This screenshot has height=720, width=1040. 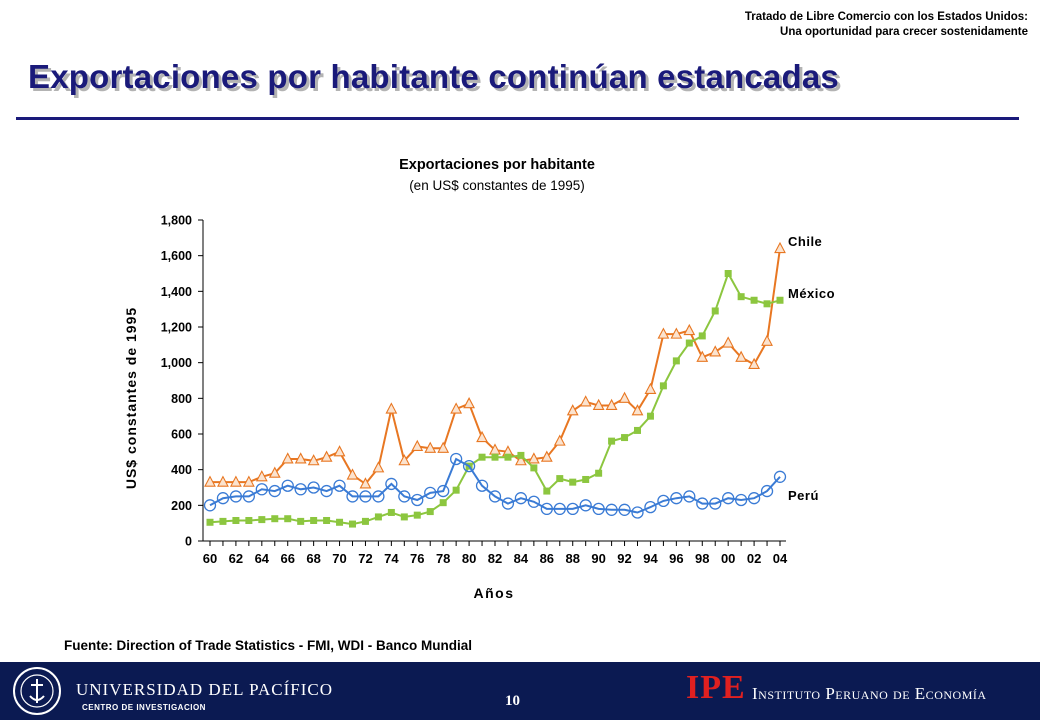 I want to click on page-number: 10, so click(x=512, y=701).